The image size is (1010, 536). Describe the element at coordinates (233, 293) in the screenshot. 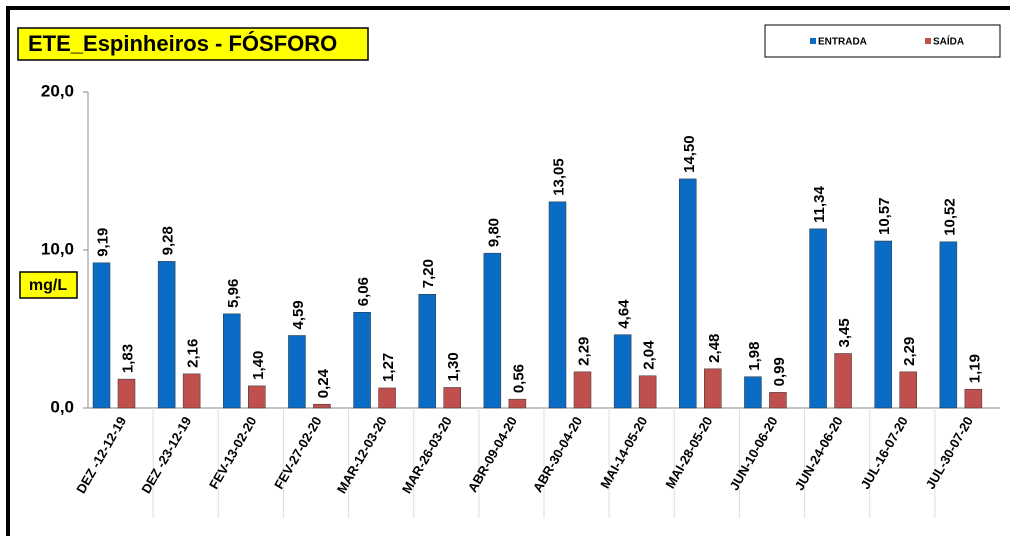

I see `value-label: 5,96` at that location.